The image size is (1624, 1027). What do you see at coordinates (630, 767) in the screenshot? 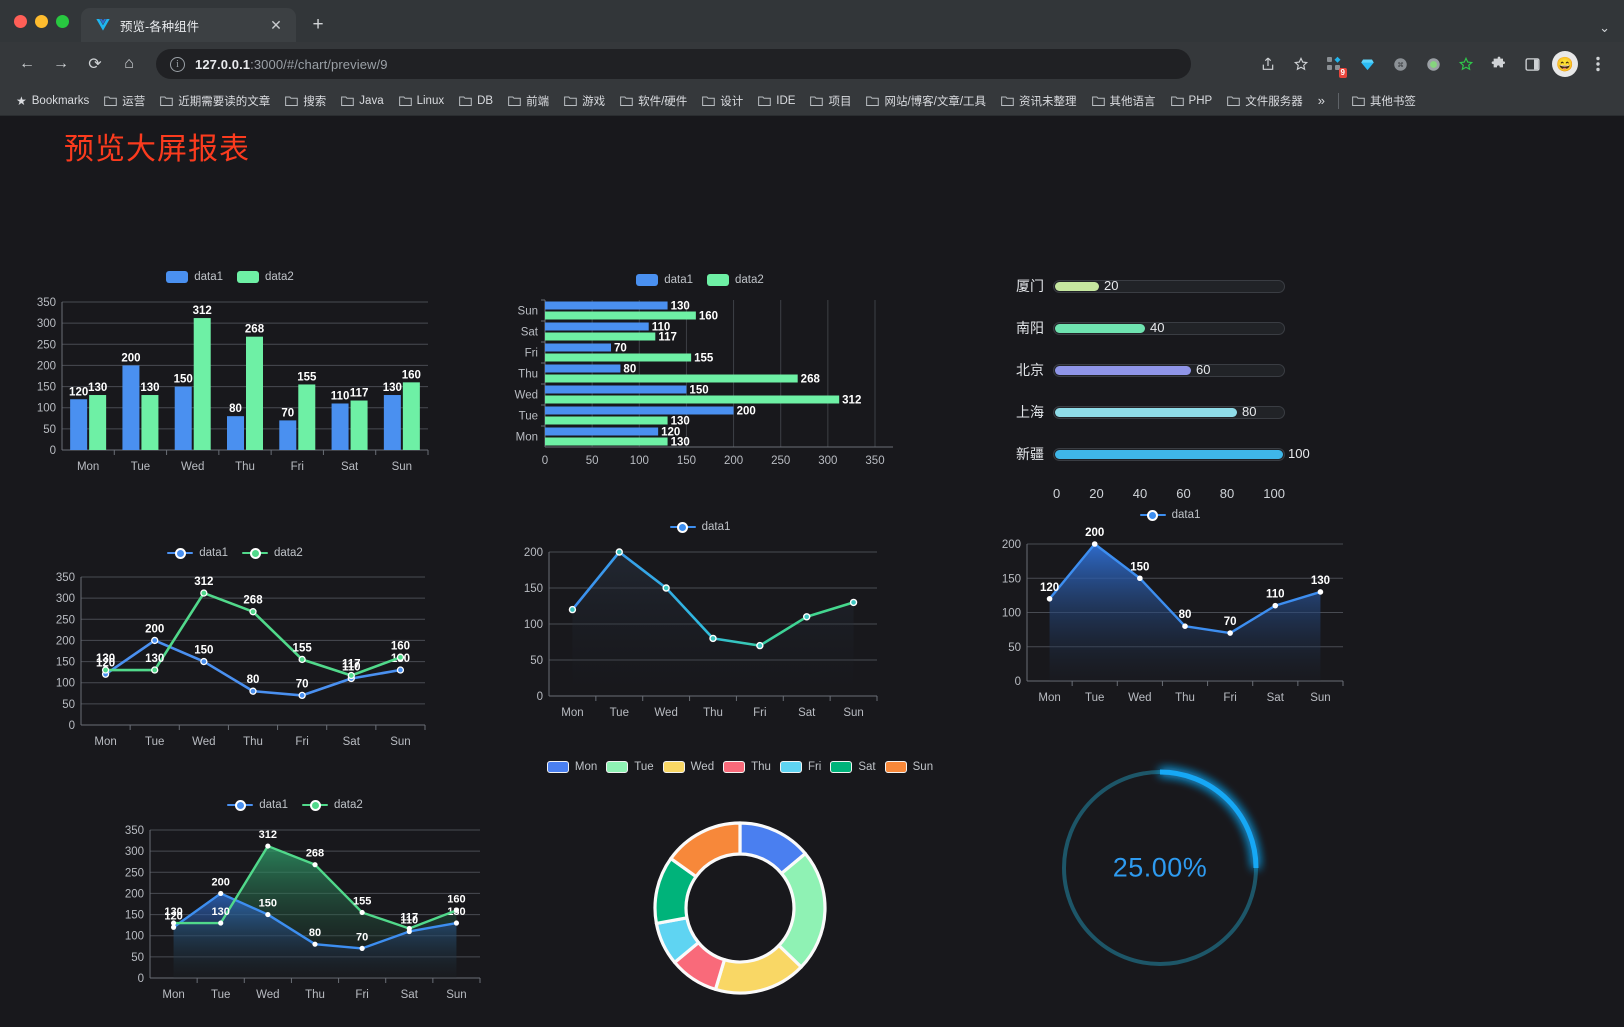
I see `legend-item-tue: Tue` at bounding box center [630, 767].